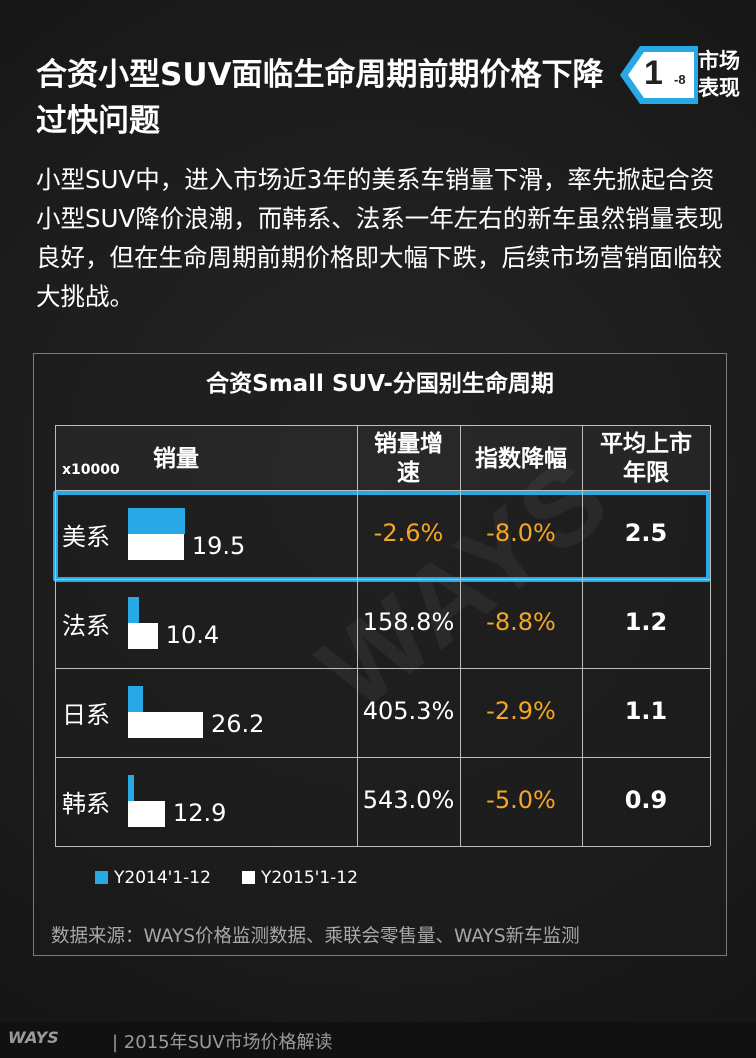  Describe the element at coordinates (646, 710) in the screenshot. I see `cell-avg-years: 1.1` at that location.